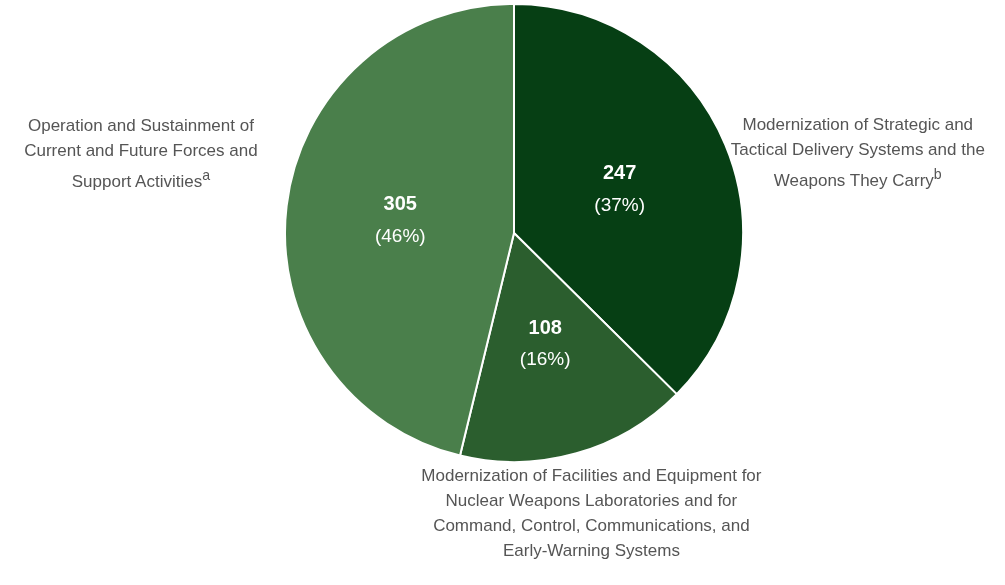  Describe the element at coordinates (858, 153) in the screenshot. I see `slice-label: Modernization of Strategic and Tactical Delivery Systems and the Weapons They Carry$^{b}$` at that location.